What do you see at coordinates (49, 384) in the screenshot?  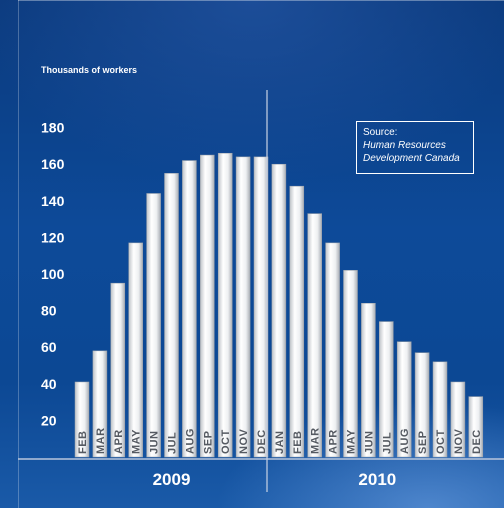 I see `y-tick-label: 40` at bounding box center [49, 384].